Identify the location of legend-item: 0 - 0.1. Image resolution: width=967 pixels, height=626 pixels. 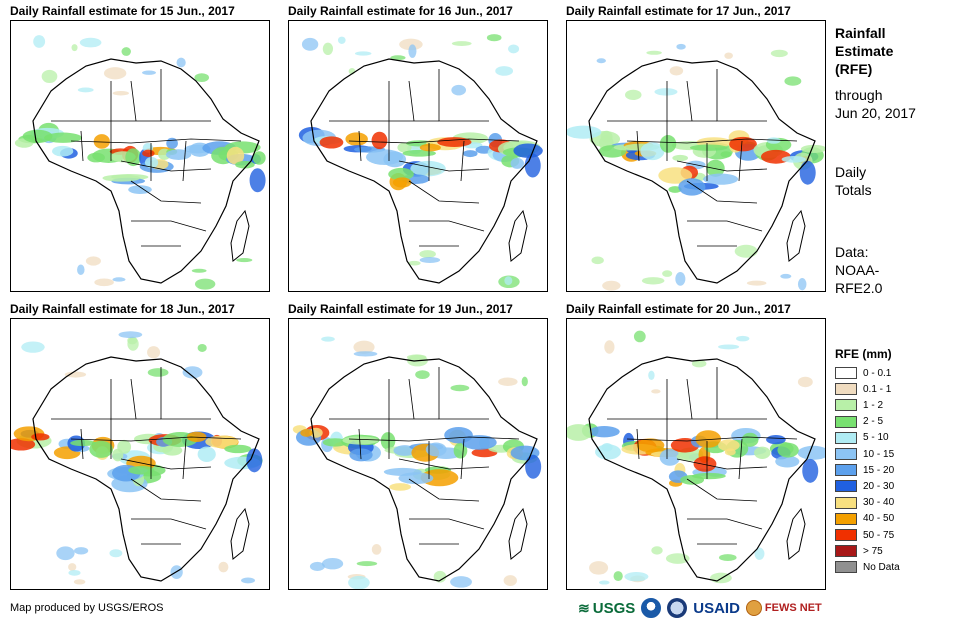
(863, 373).